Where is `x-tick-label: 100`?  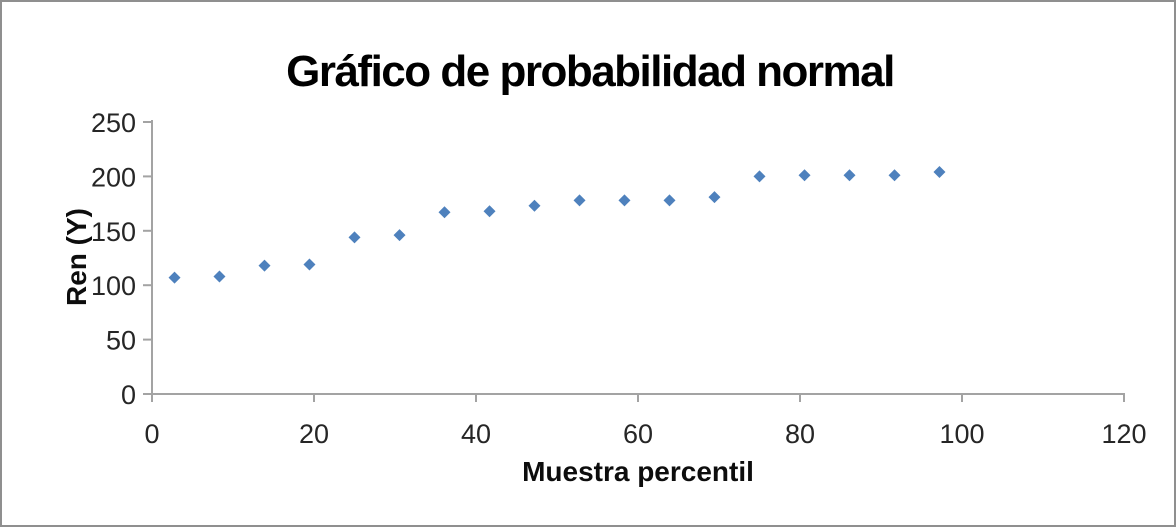 x-tick-label: 100 is located at coordinates (961, 434).